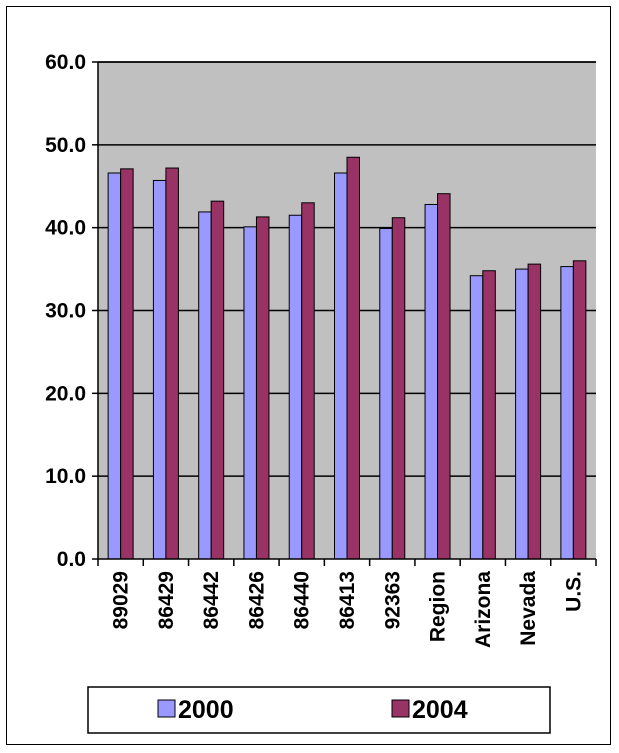 The width and height of the screenshot is (619, 753). What do you see at coordinates (65, 476) in the screenshot?
I see `y-tick-label: 10.0` at bounding box center [65, 476].